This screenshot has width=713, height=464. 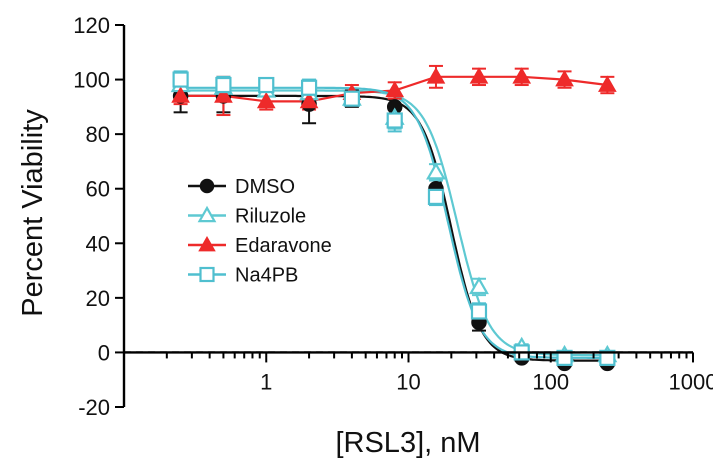 I want to click on legend-item-edaravone: Edaravone, so click(x=260, y=246).